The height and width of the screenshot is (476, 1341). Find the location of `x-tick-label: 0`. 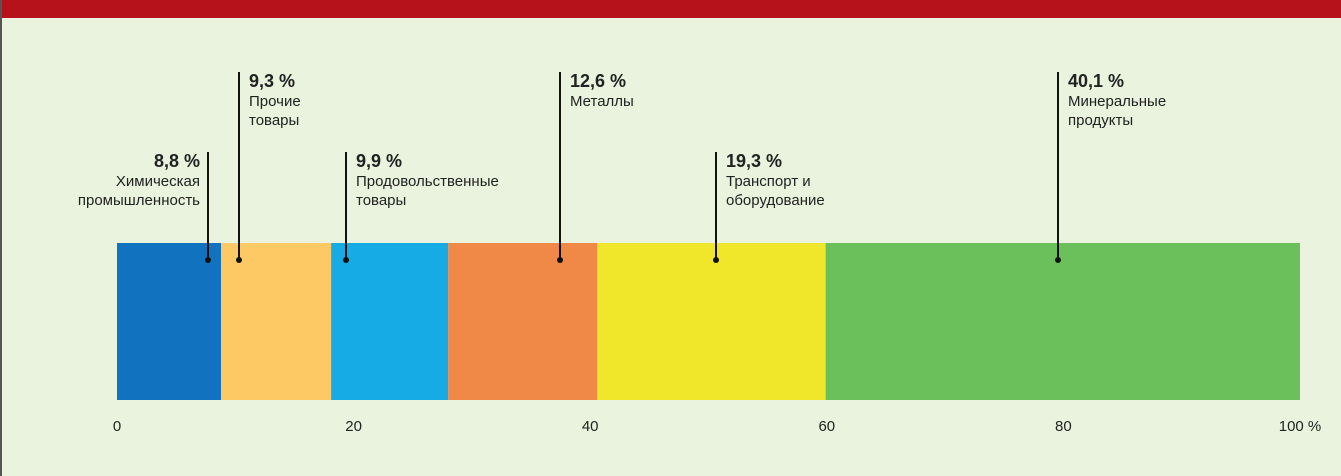

x-tick-label: 0 is located at coordinates (117, 426).